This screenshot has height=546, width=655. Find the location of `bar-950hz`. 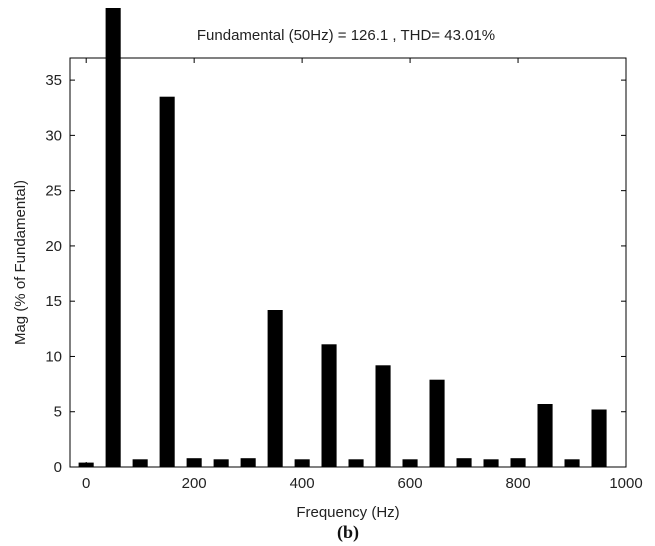

bar-950hz is located at coordinates (599, 438).